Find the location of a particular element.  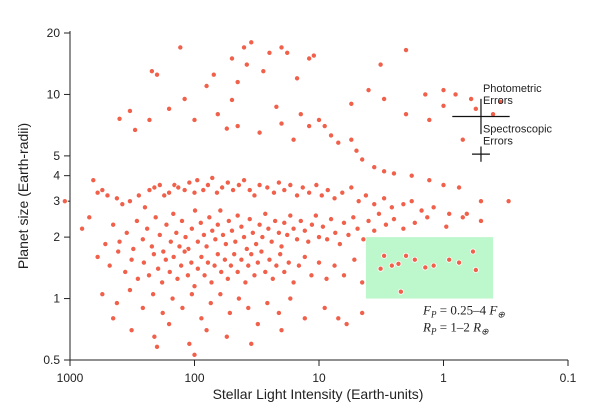

highlight-region: FP = 0.25–4 F⊕RP = 1–2 R⊕ is located at coordinates (435, 287).